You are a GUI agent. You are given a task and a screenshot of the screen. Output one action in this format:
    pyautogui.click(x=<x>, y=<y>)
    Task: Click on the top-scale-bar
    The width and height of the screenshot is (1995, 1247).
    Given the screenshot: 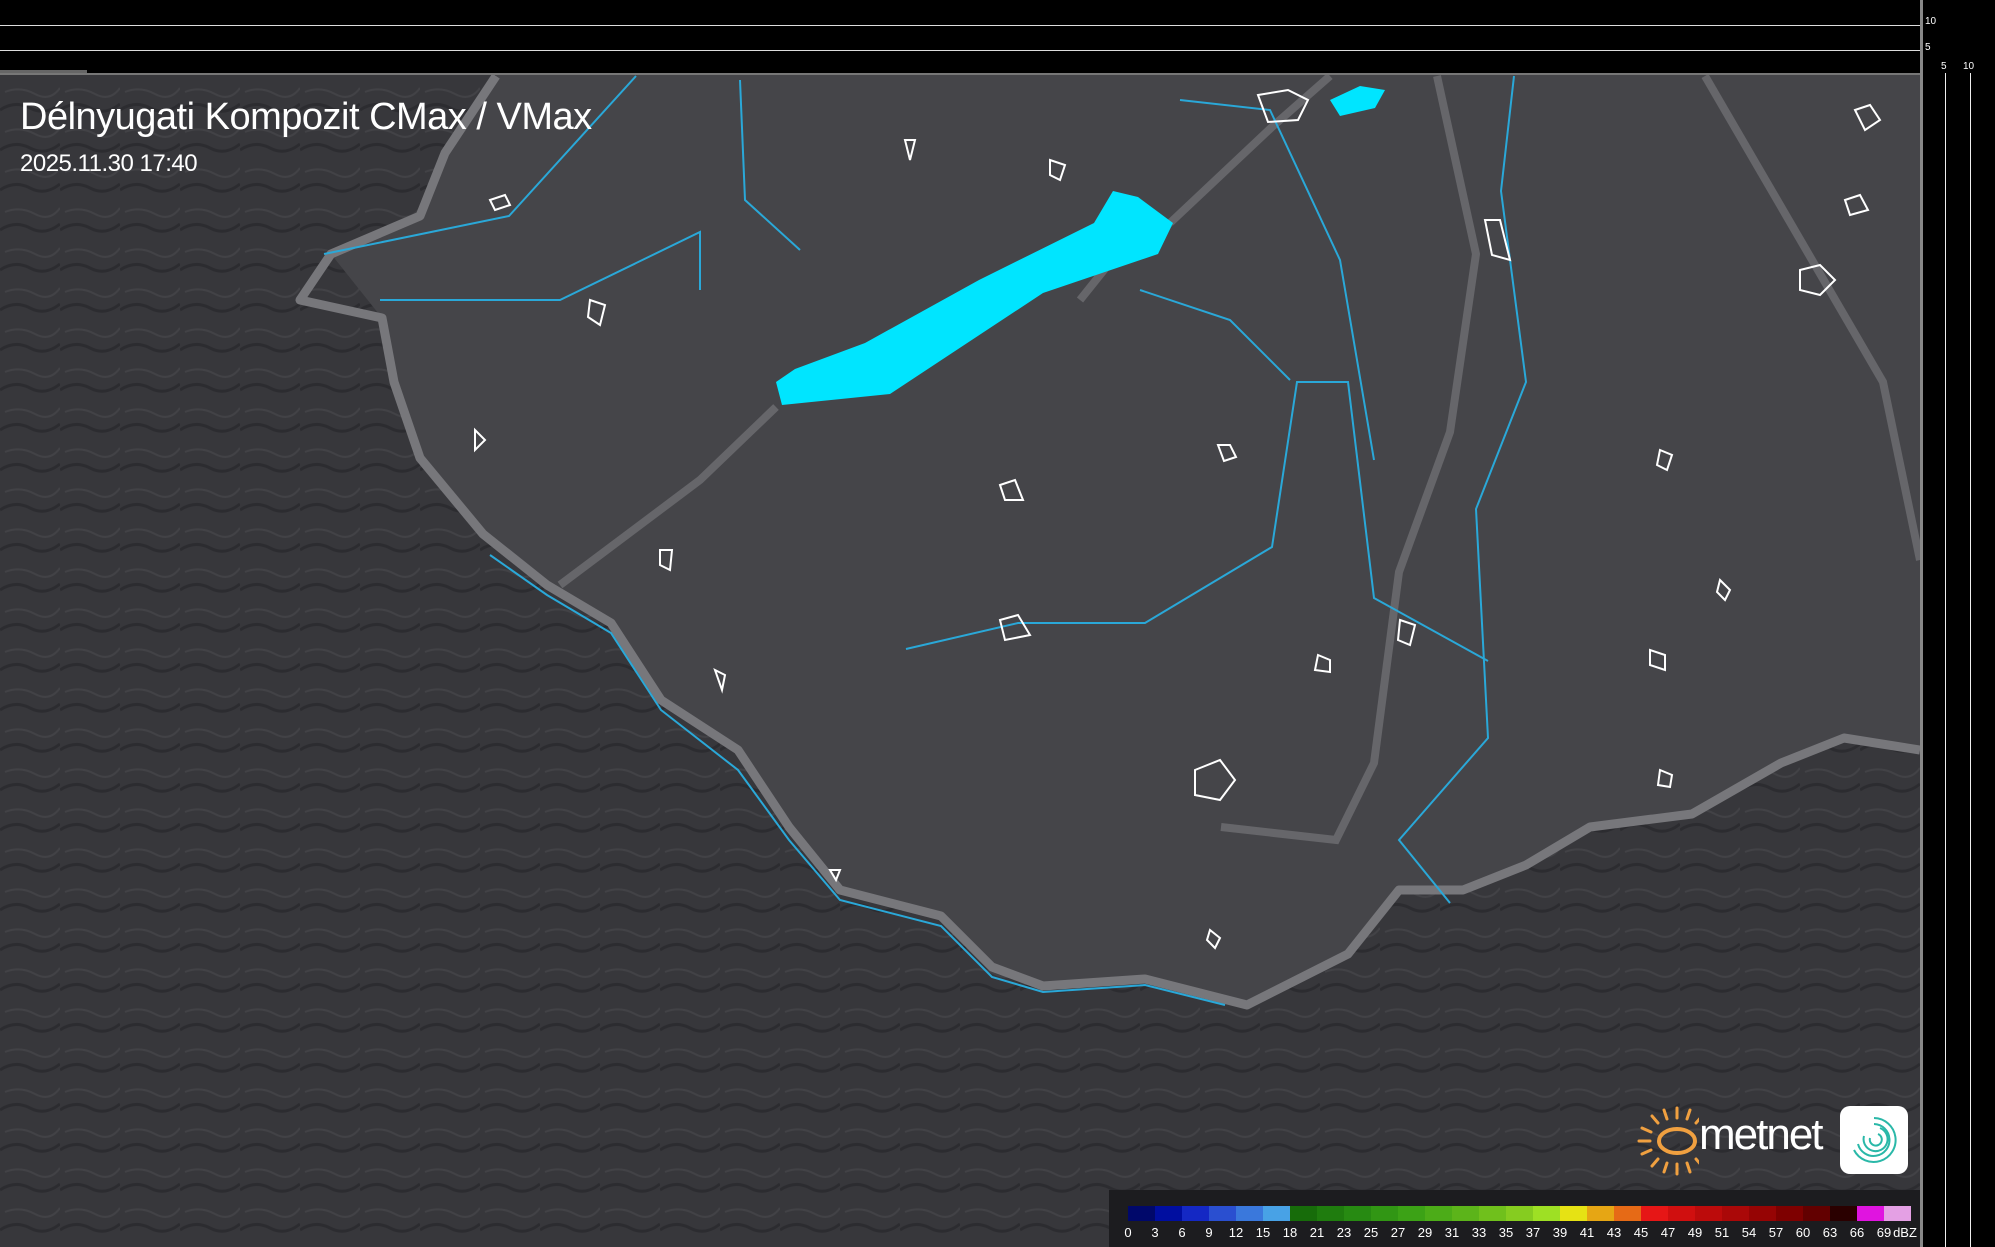 What is the action you would take?
    pyautogui.click(x=960, y=37)
    